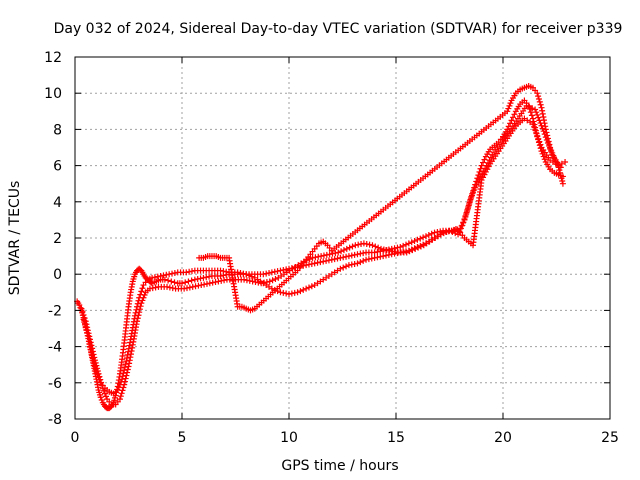 Image resolution: width=640 pixels, height=480 pixels. Describe the element at coordinates (55, 348) in the screenshot. I see `y-tick-label: -4` at that location.